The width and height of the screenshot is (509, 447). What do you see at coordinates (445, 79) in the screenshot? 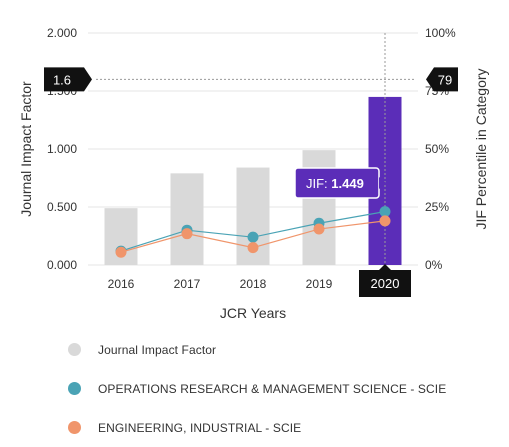
I see `crosshair-y2-label: 79` at bounding box center [445, 79].